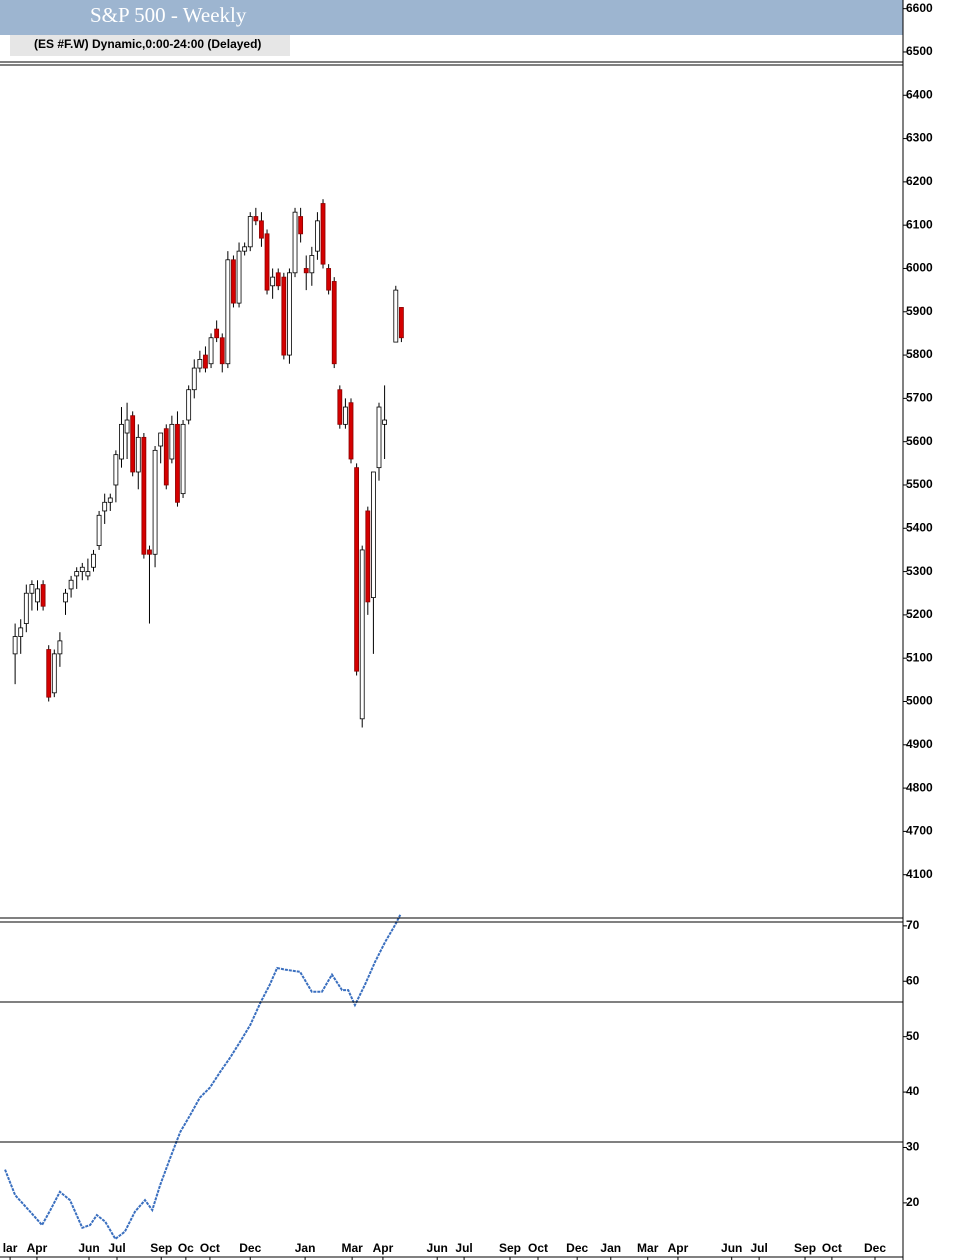 Image resolution: width=958 pixels, height=1260 pixels. Describe the element at coordinates (919, 51) in the screenshot. I see `y-tick-label: 6500` at that location.